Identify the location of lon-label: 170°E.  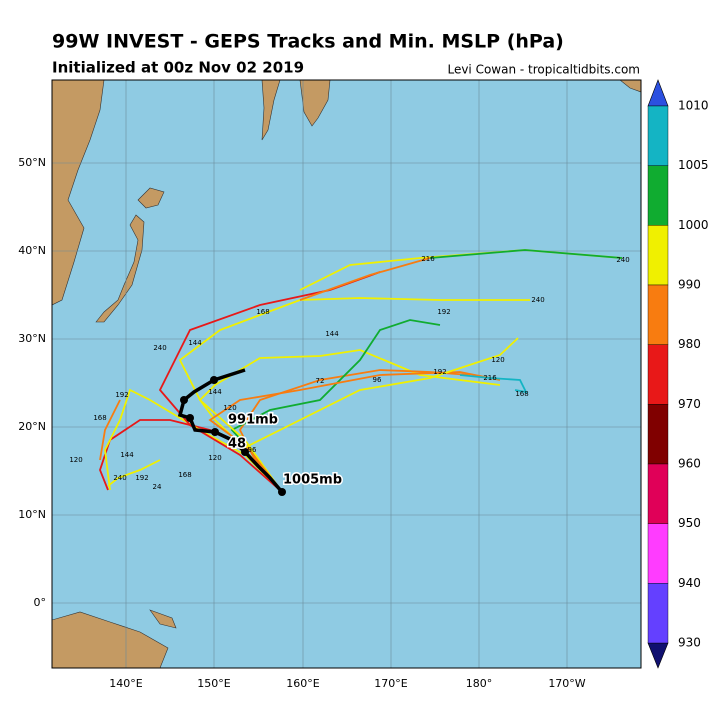
(390, 683).